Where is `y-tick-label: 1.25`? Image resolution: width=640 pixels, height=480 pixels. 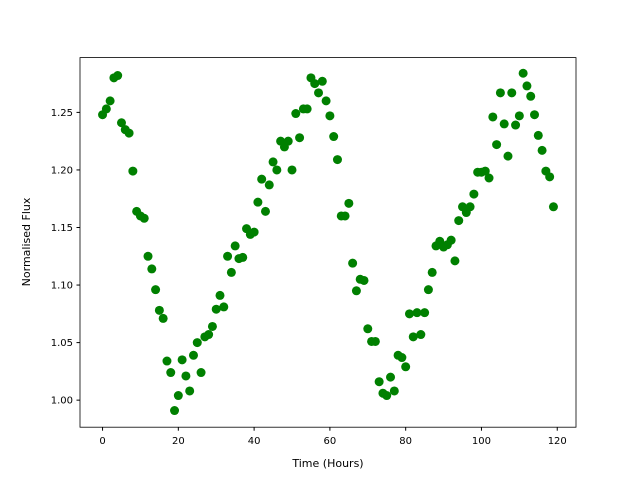
y-tick-label: 1.25 is located at coordinates (62, 113).